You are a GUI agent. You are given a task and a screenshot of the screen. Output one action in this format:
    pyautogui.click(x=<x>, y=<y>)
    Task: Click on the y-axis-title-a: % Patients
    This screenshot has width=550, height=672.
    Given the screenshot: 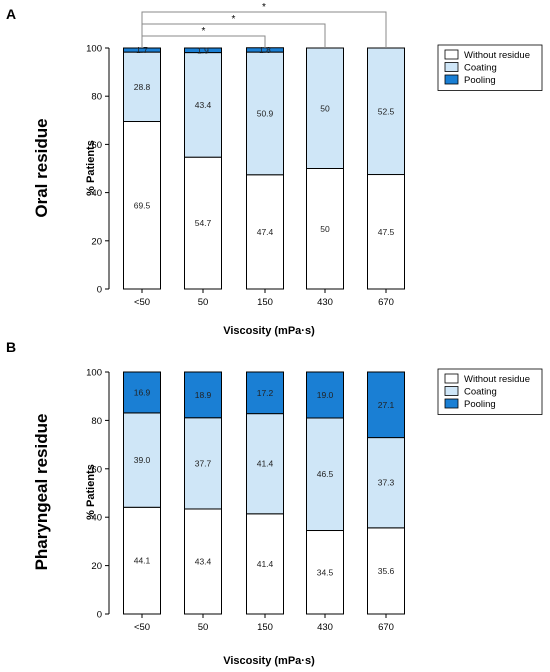 What is the action you would take?
    pyautogui.click(x=91, y=168)
    